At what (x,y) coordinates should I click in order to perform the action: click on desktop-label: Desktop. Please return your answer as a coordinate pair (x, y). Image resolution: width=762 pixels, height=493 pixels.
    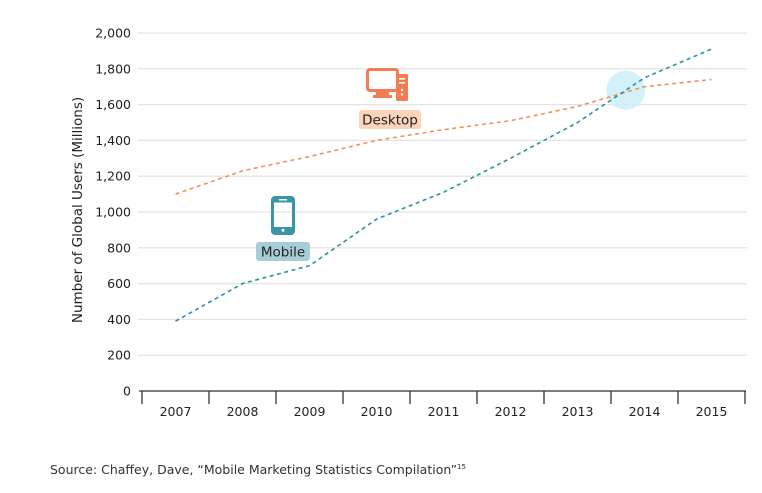
    Looking at the image, I should click on (390, 121).